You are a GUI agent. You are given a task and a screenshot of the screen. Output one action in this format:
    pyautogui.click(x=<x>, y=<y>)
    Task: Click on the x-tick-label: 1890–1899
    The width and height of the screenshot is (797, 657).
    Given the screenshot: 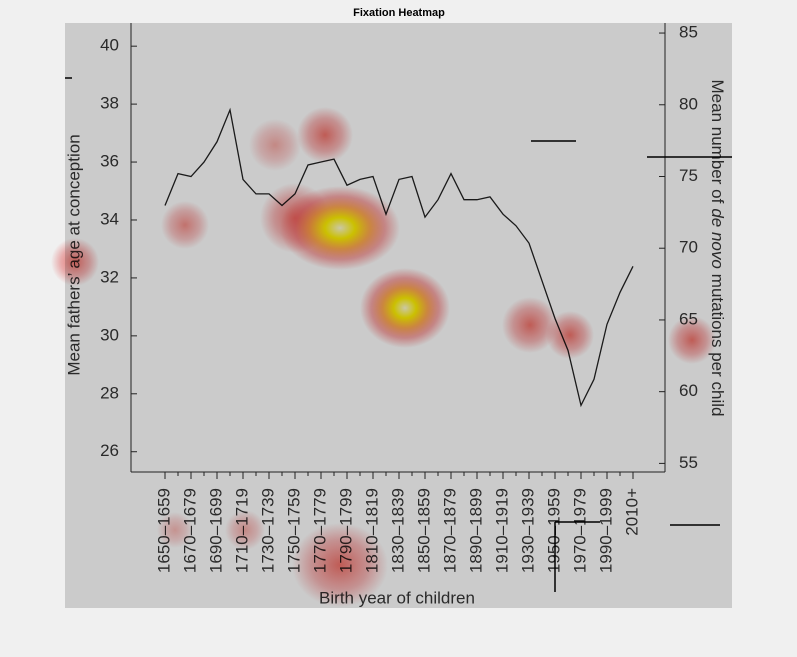 What is the action you would take?
    pyautogui.click(x=475, y=530)
    